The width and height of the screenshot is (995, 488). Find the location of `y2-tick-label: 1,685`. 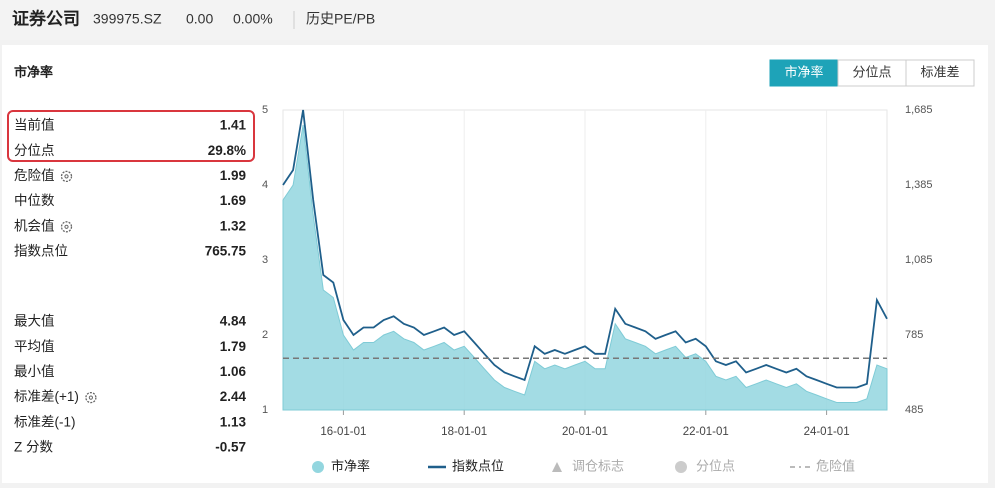

y2-tick-label: 1,685 is located at coordinates (919, 110).